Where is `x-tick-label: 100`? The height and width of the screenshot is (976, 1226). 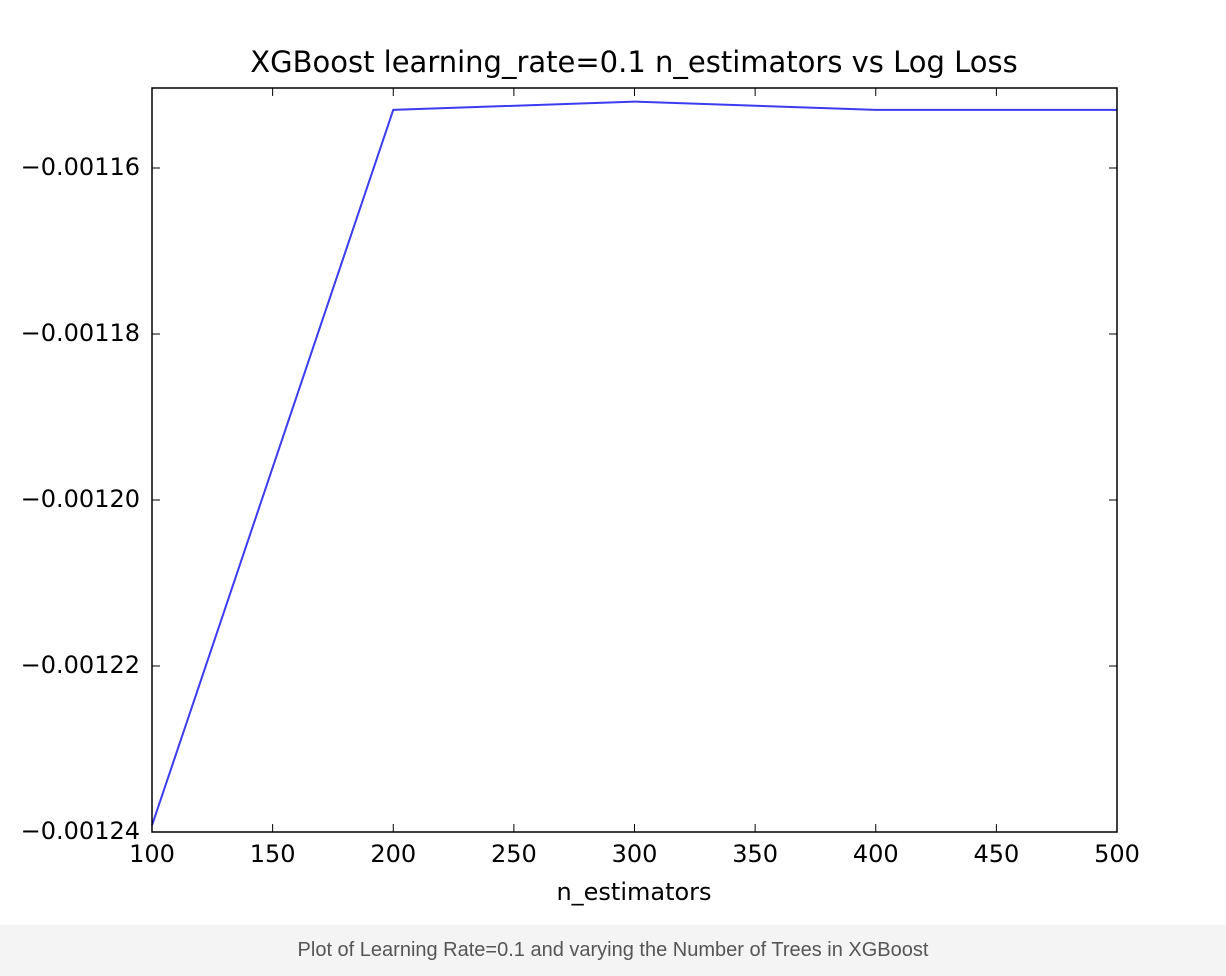 x-tick-label: 100 is located at coordinates (152, 854).